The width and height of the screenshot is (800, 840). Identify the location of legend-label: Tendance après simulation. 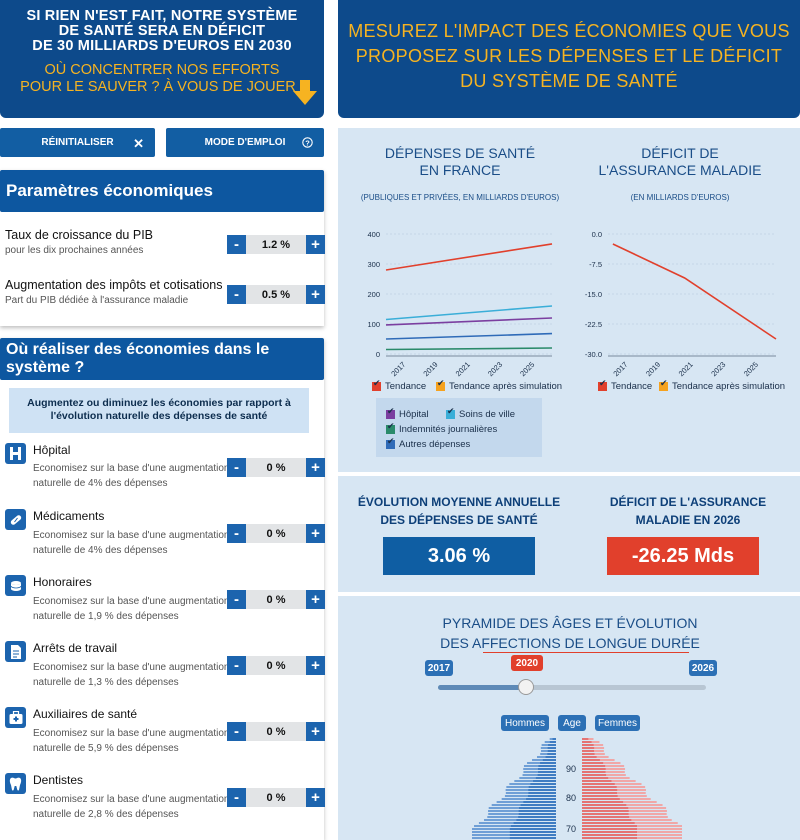
(506, 386).